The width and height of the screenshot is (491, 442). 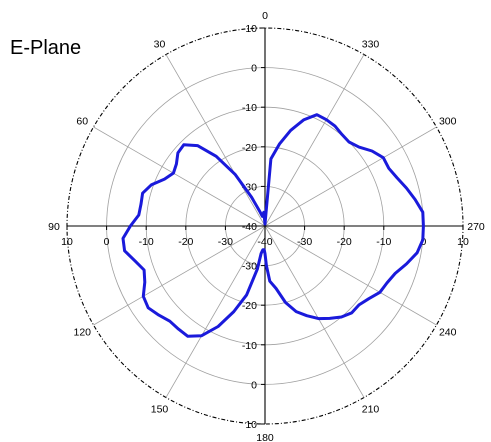 I want to click on angle-label: 240, so click(x=448, y=333).